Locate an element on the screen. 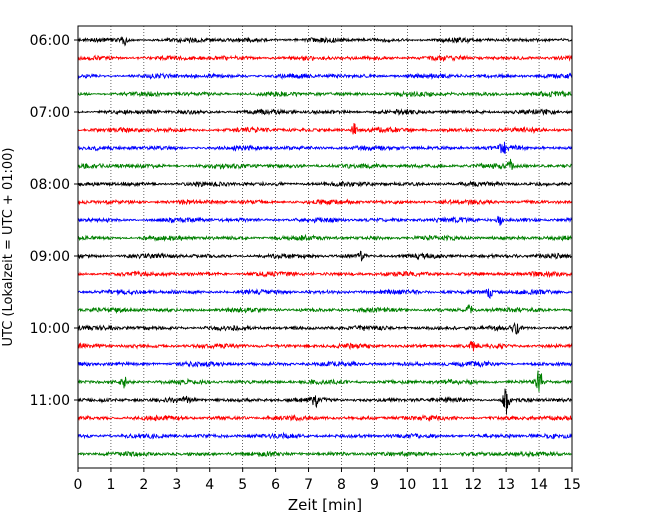  x-tick-label: 8 is located at coordinates (341, 485).